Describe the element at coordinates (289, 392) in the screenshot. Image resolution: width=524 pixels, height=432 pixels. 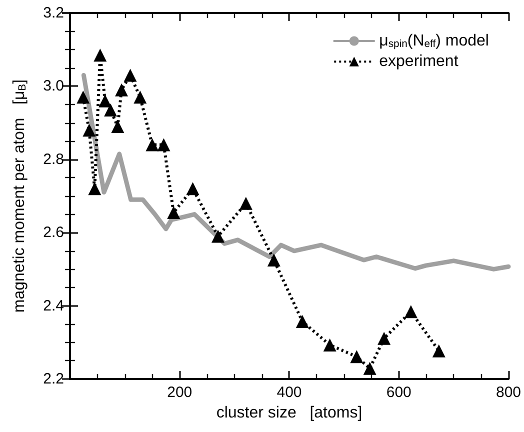
I see `x-tick-label: 400` at that location.